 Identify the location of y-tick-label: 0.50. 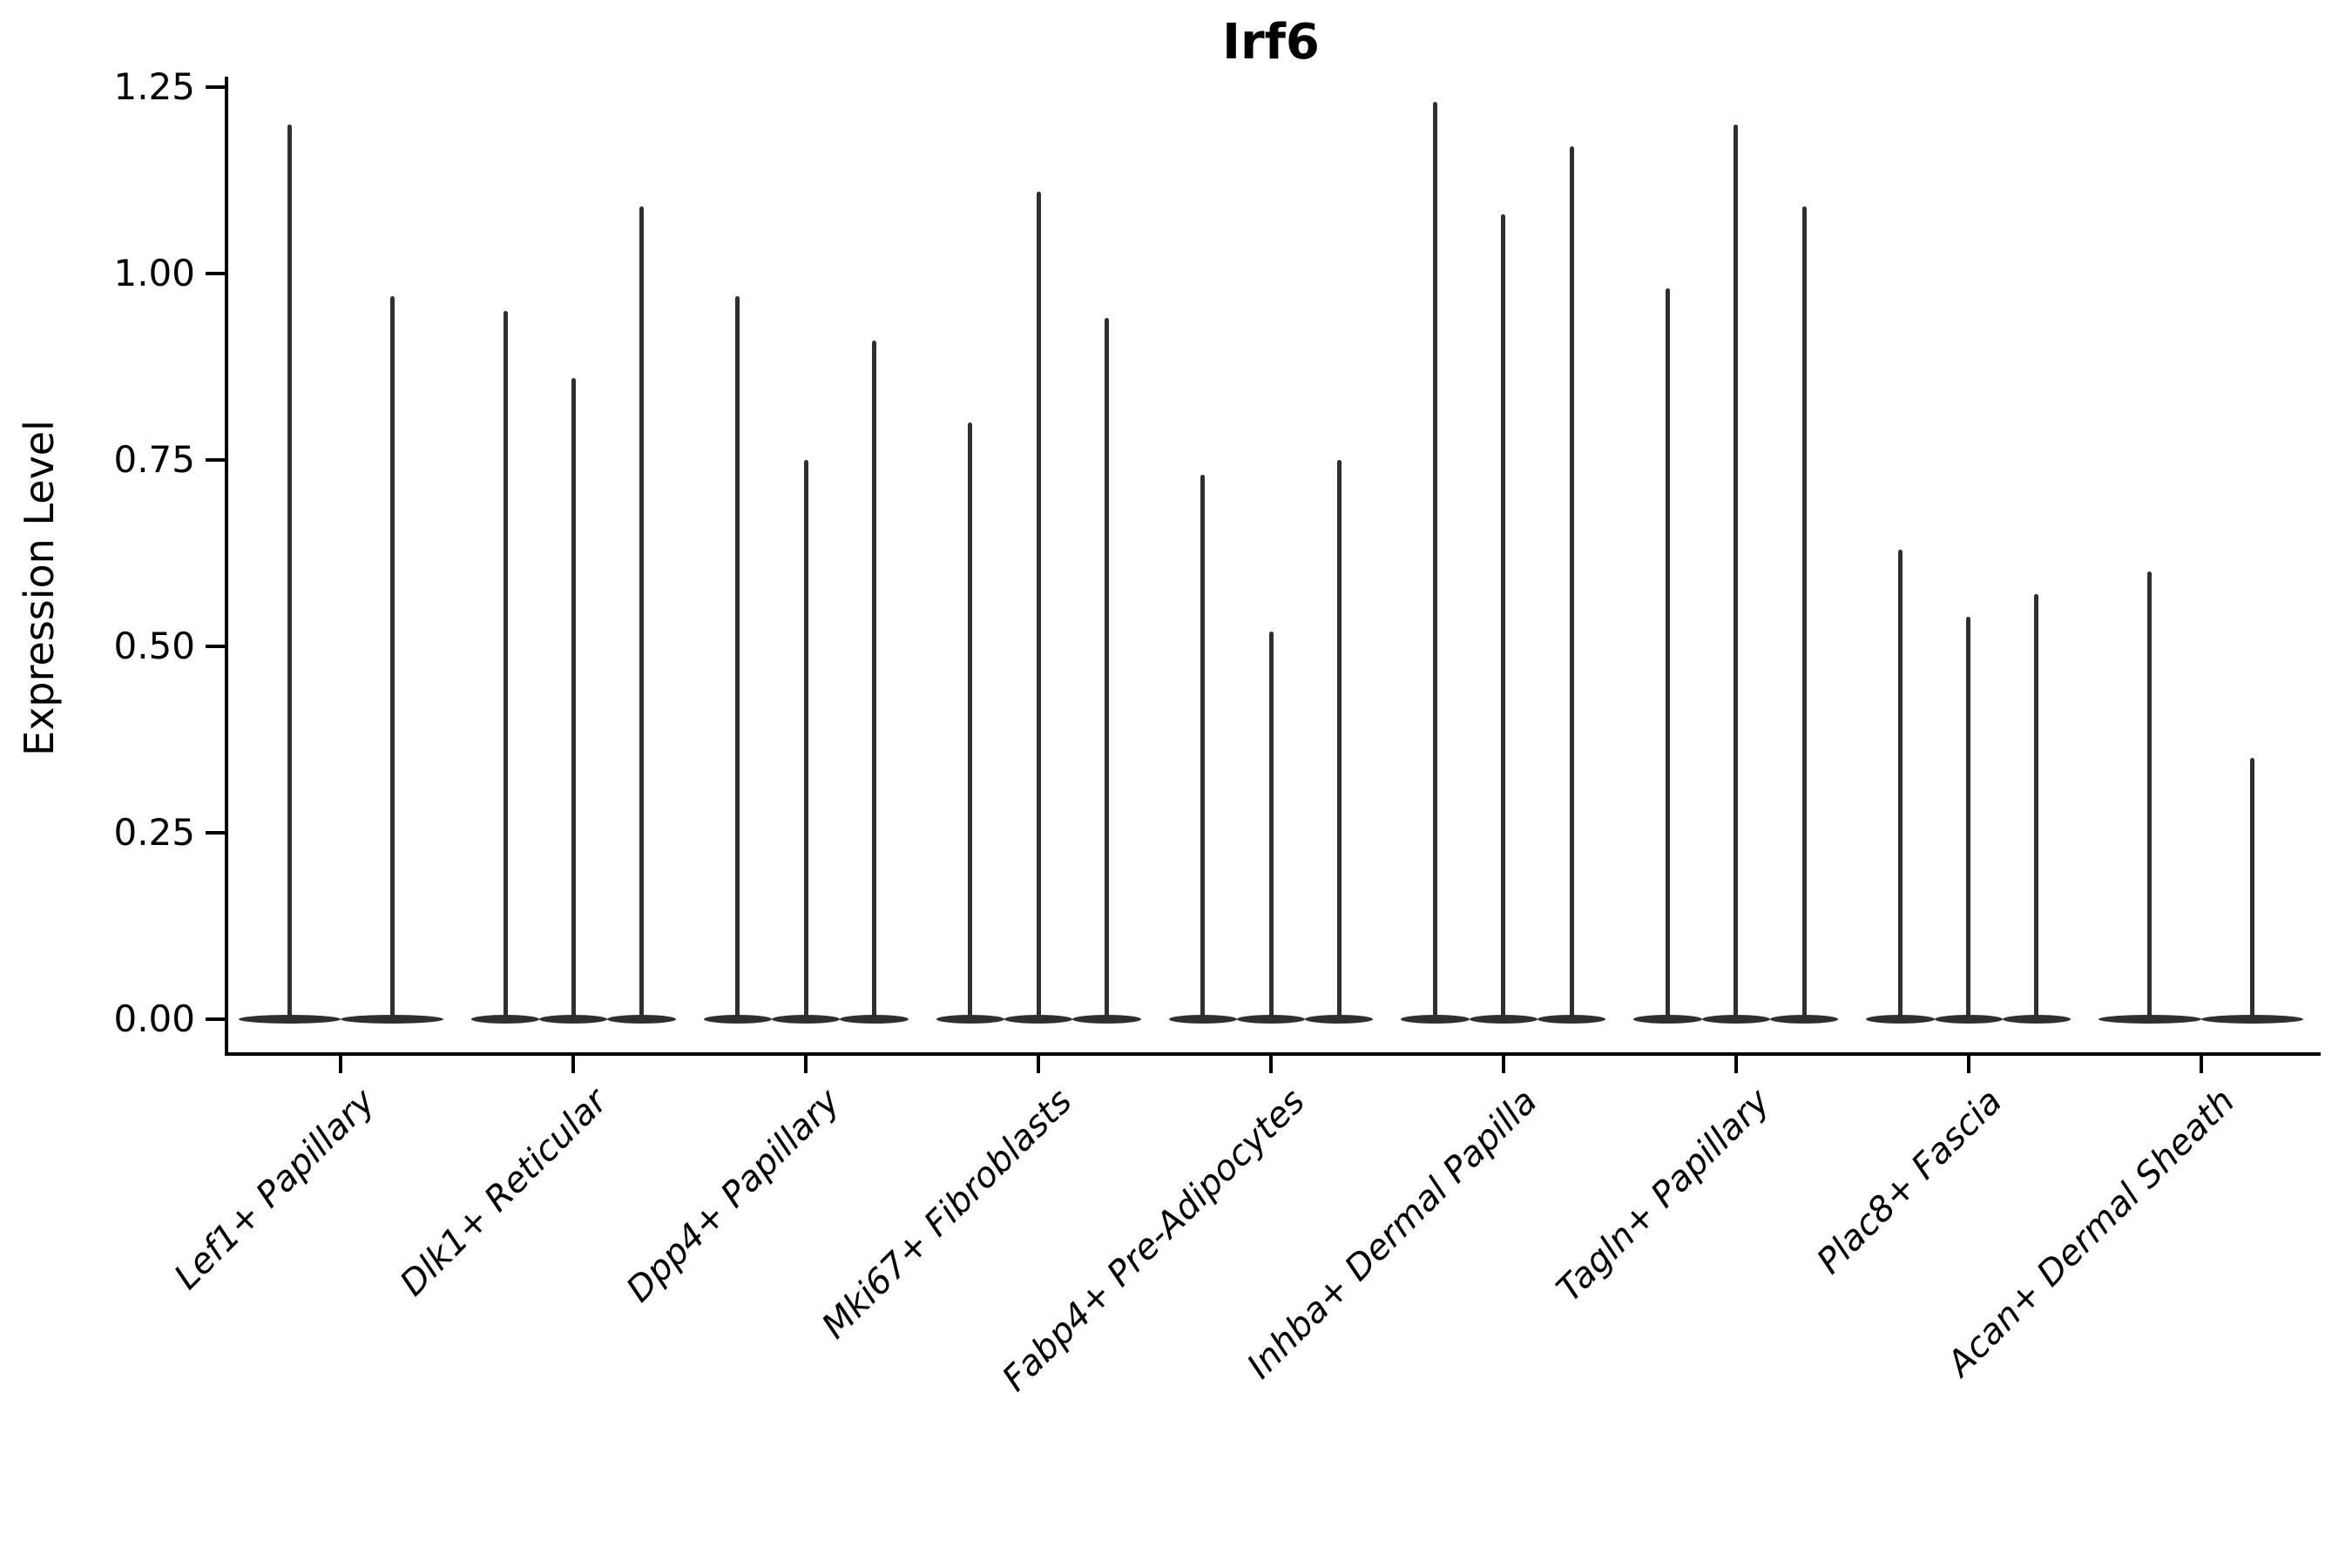
(154, 646).